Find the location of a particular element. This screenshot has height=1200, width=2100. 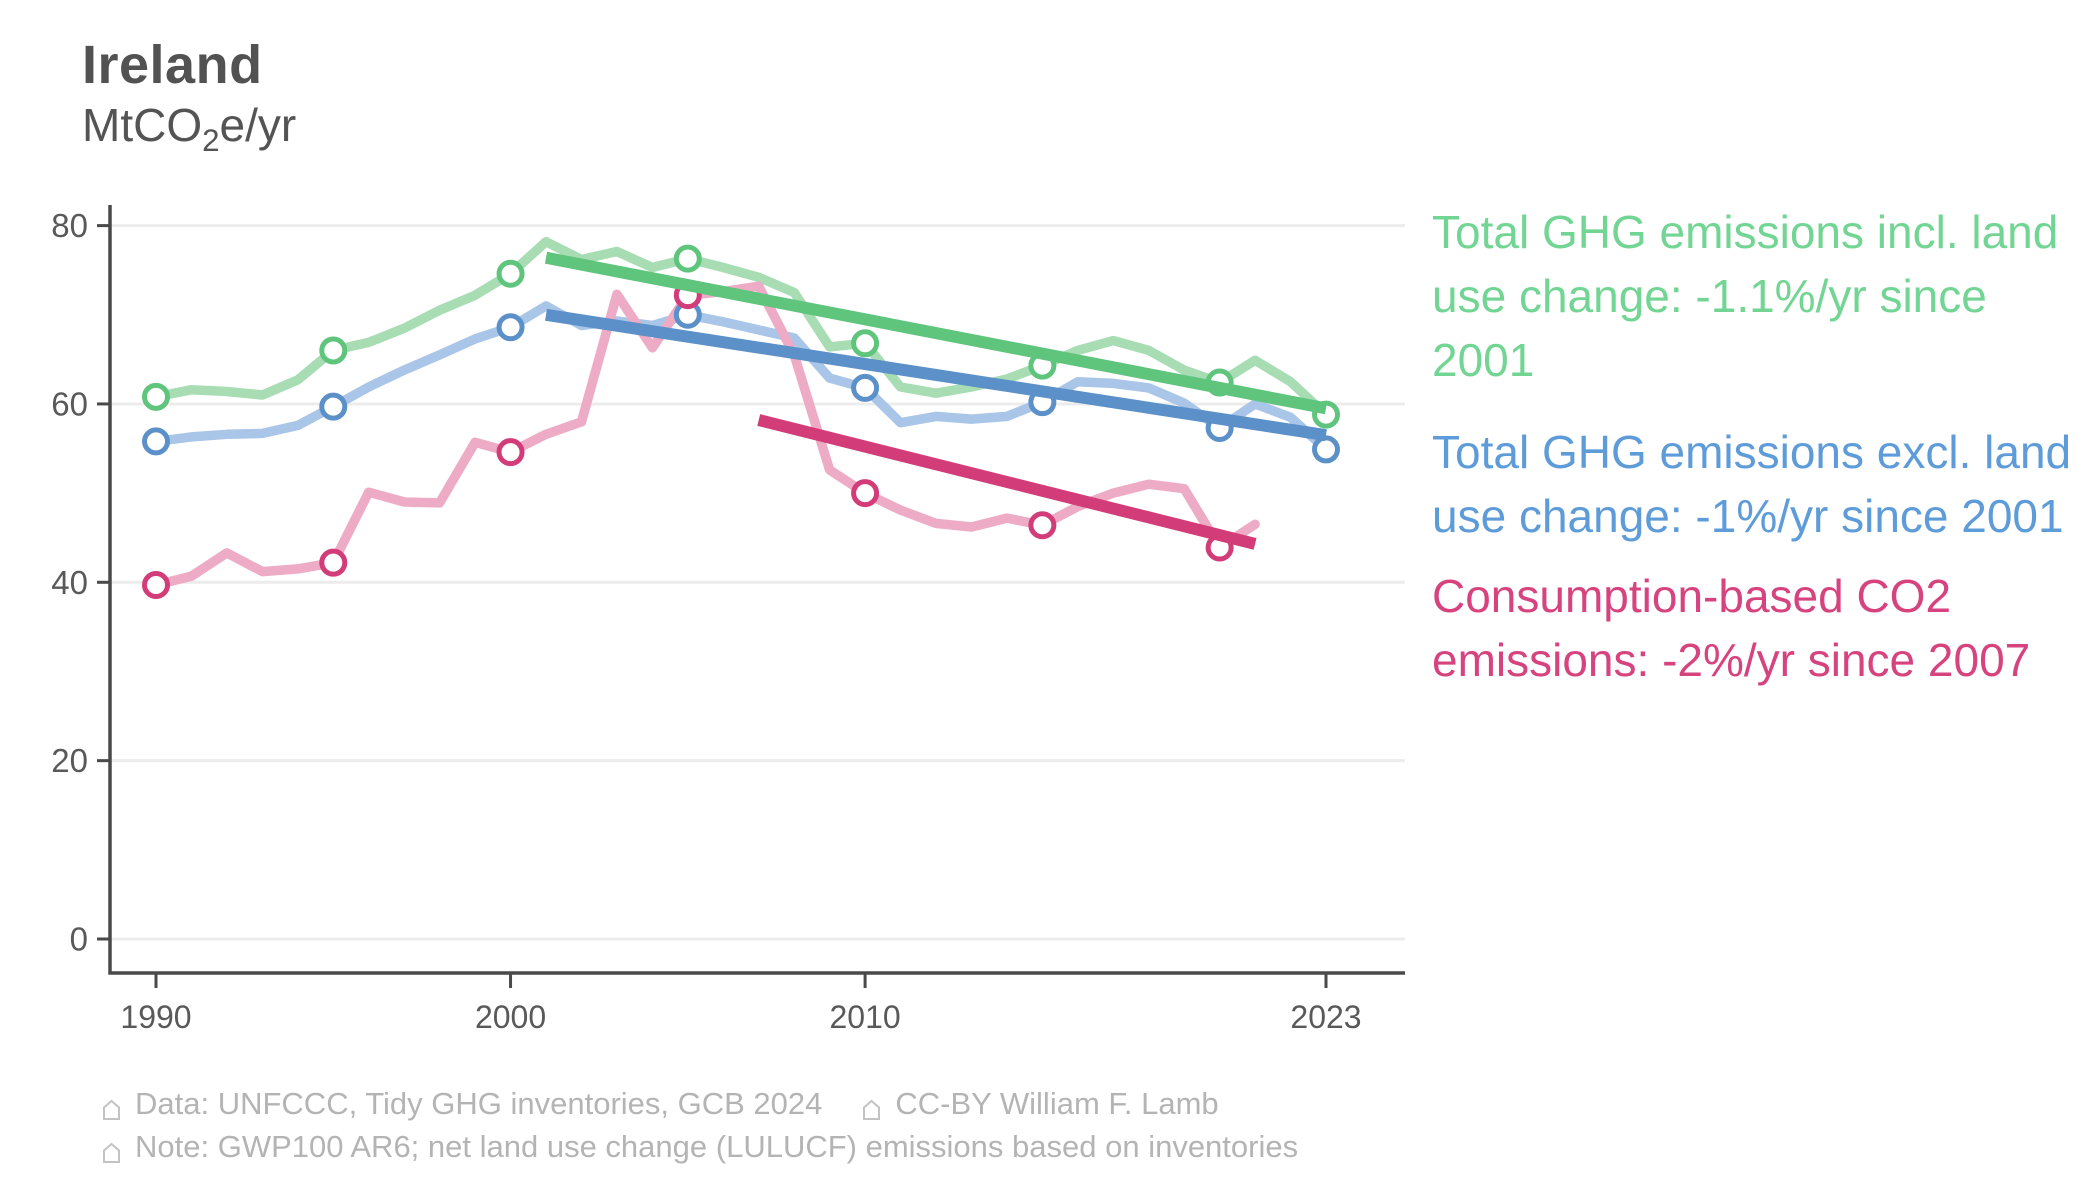

series-ghg-excl-luc-trend is located at coordinates (936, 375).